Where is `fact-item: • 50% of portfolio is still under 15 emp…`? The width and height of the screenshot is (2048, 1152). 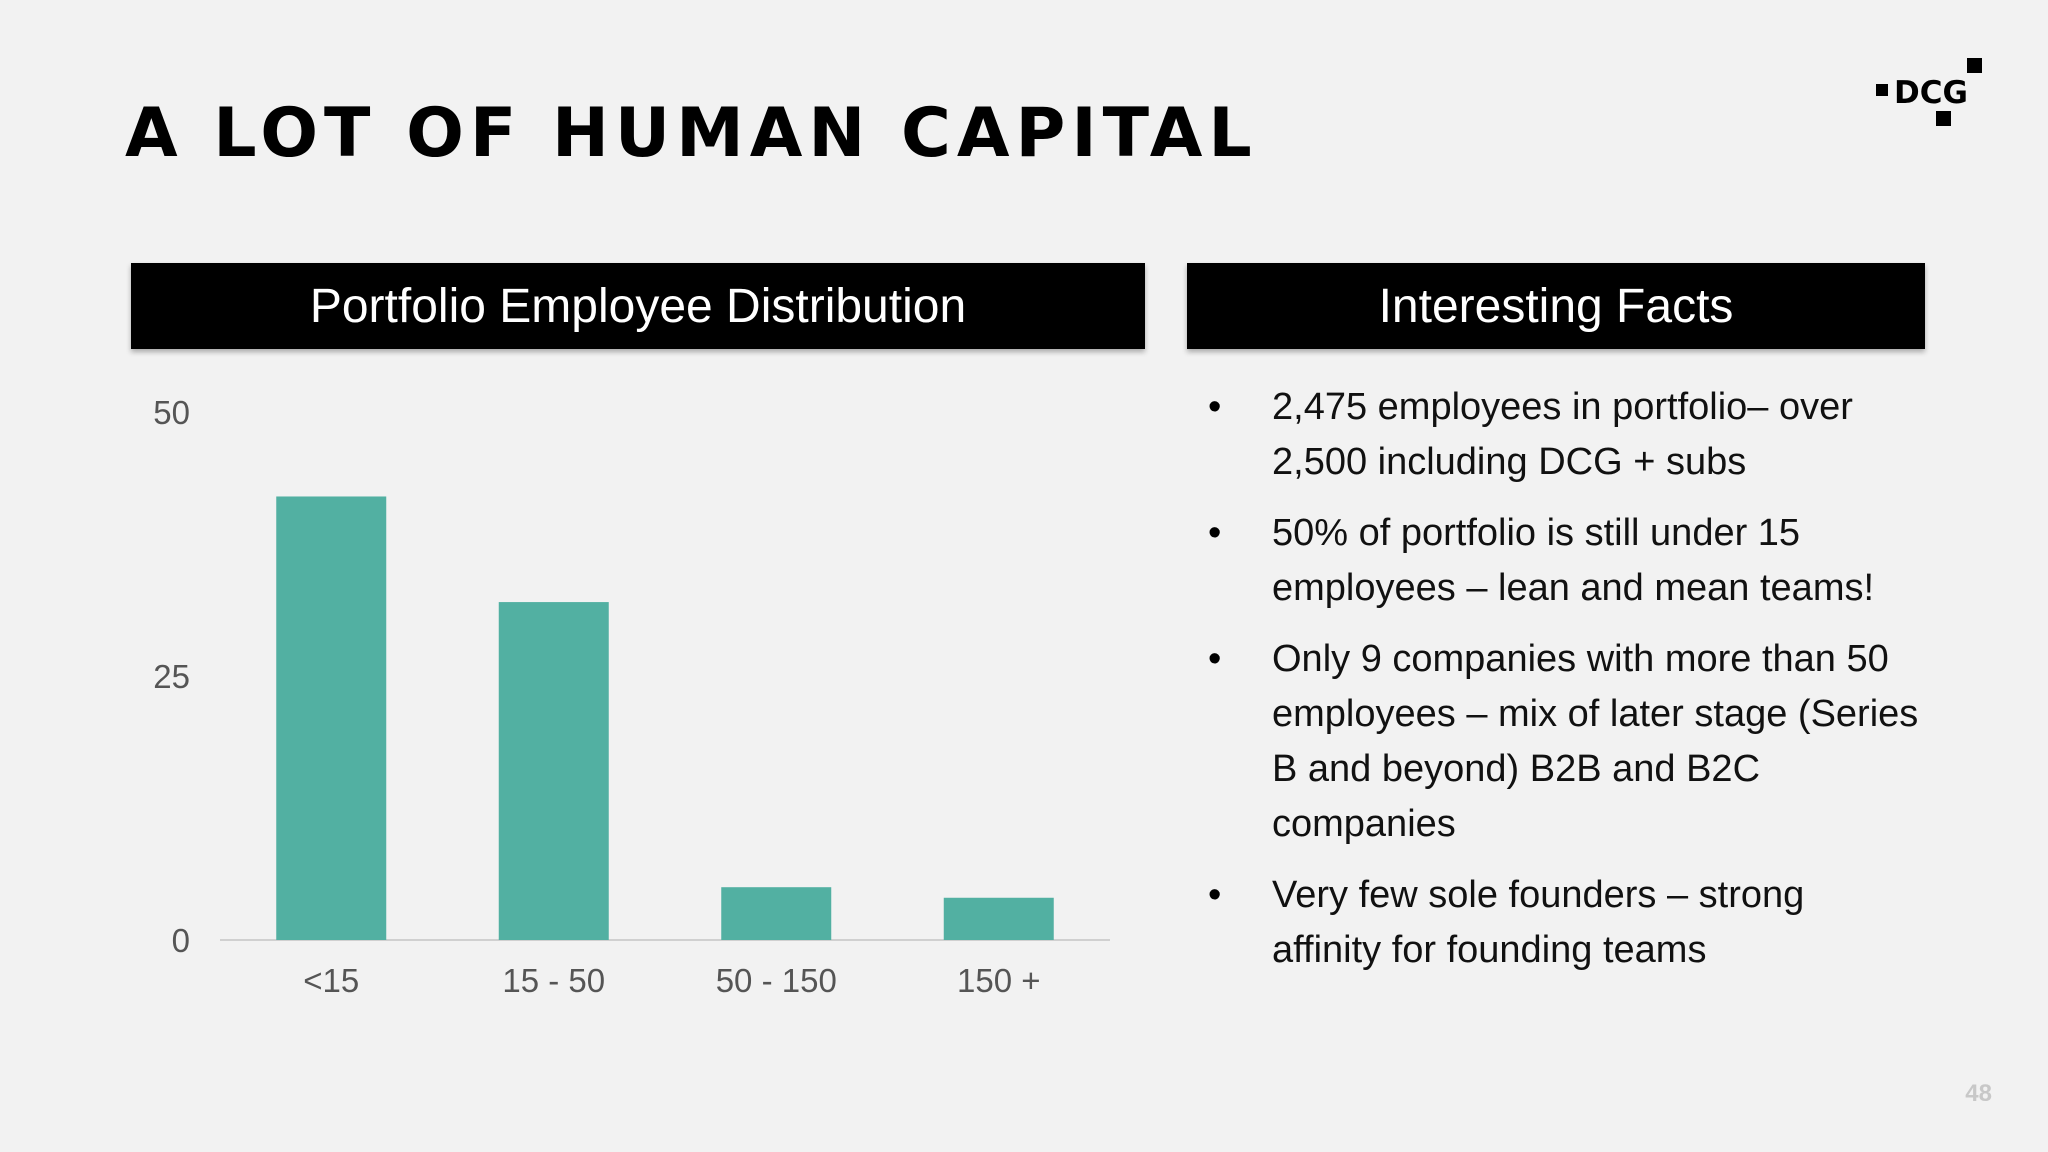 fact-item: • 50% of portfolio is still under 15 emp… is located at coordinates (1560, 561).